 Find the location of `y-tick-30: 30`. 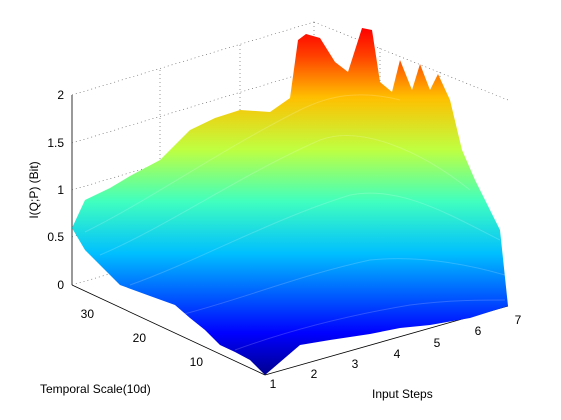

y-tick-30: 30 is located at coordinates (88, 314).